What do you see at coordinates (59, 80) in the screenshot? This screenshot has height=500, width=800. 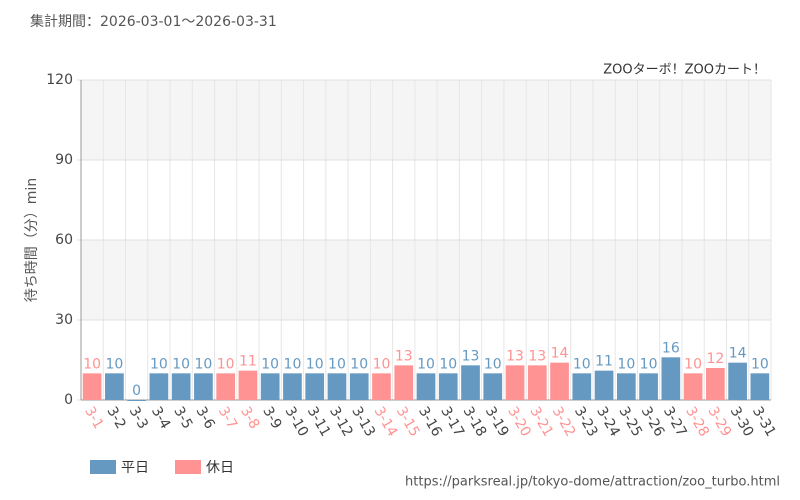 I see `y-tick-label: 120` at bounding box center [59, 80].